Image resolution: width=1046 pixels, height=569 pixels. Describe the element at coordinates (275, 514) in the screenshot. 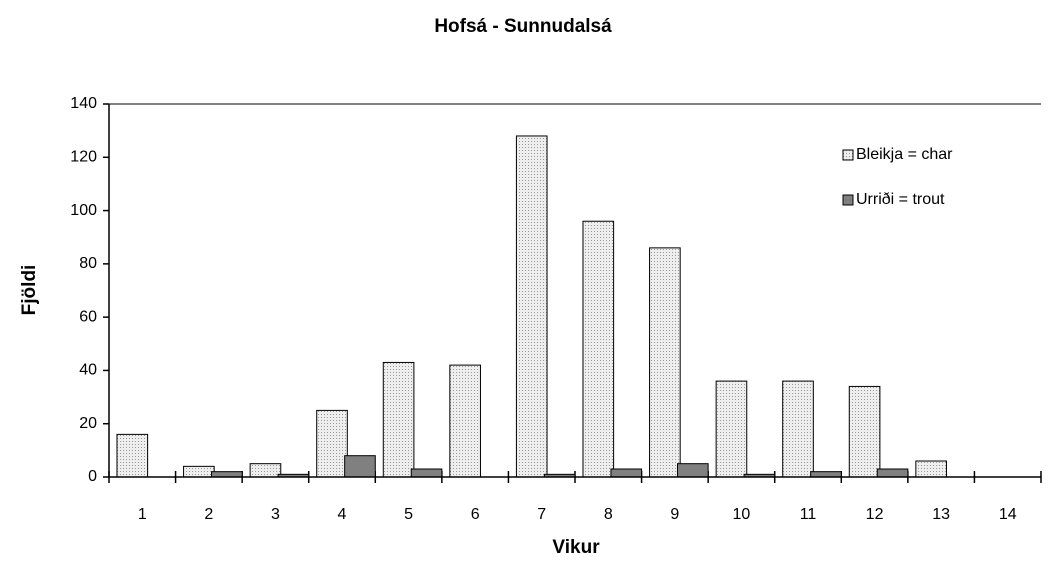

I see `x-tick-label: 3` at that location.